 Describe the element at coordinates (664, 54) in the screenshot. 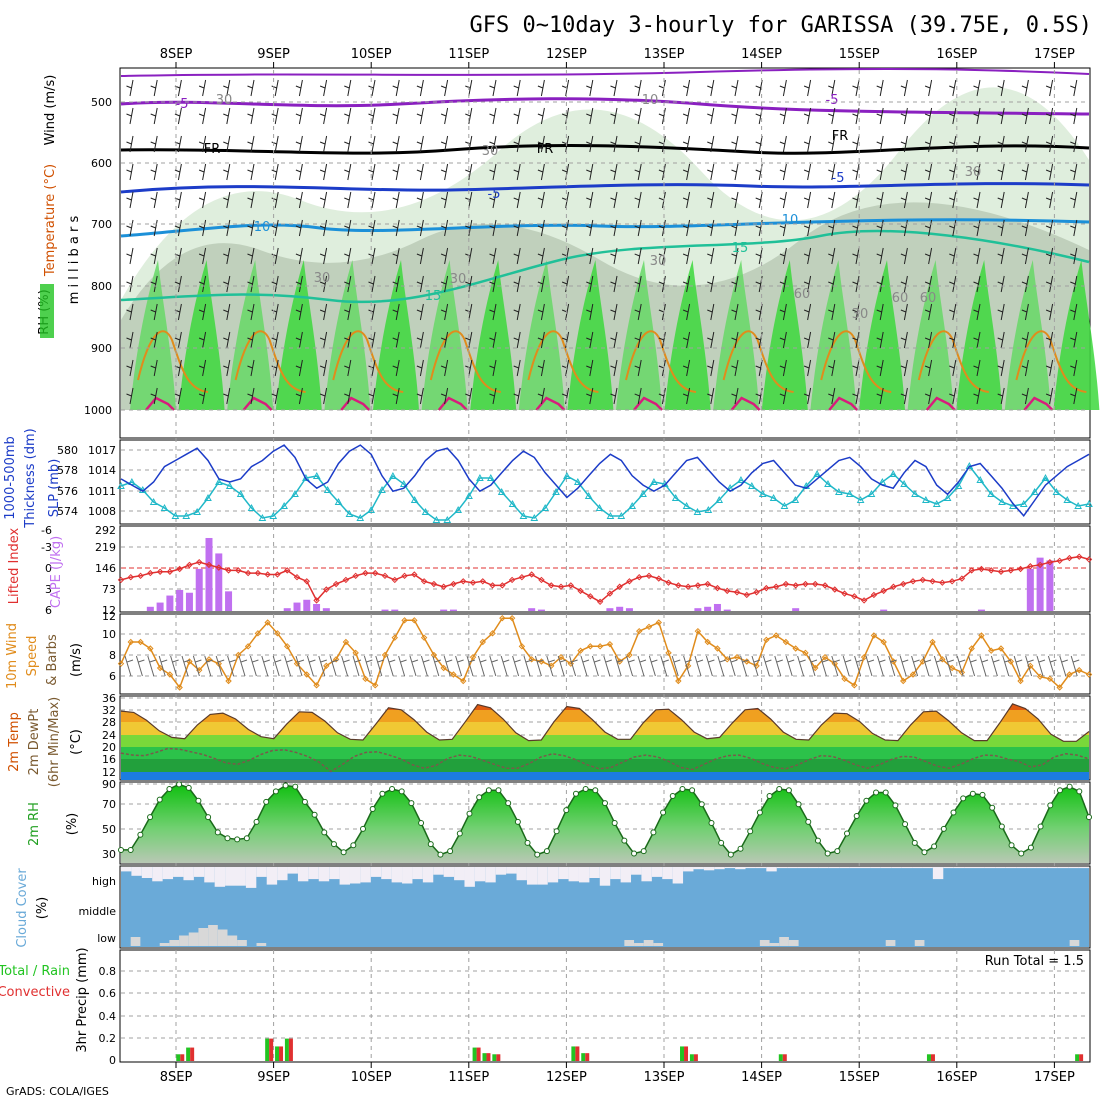

I see `date-label-top: 13SEP` at that location.